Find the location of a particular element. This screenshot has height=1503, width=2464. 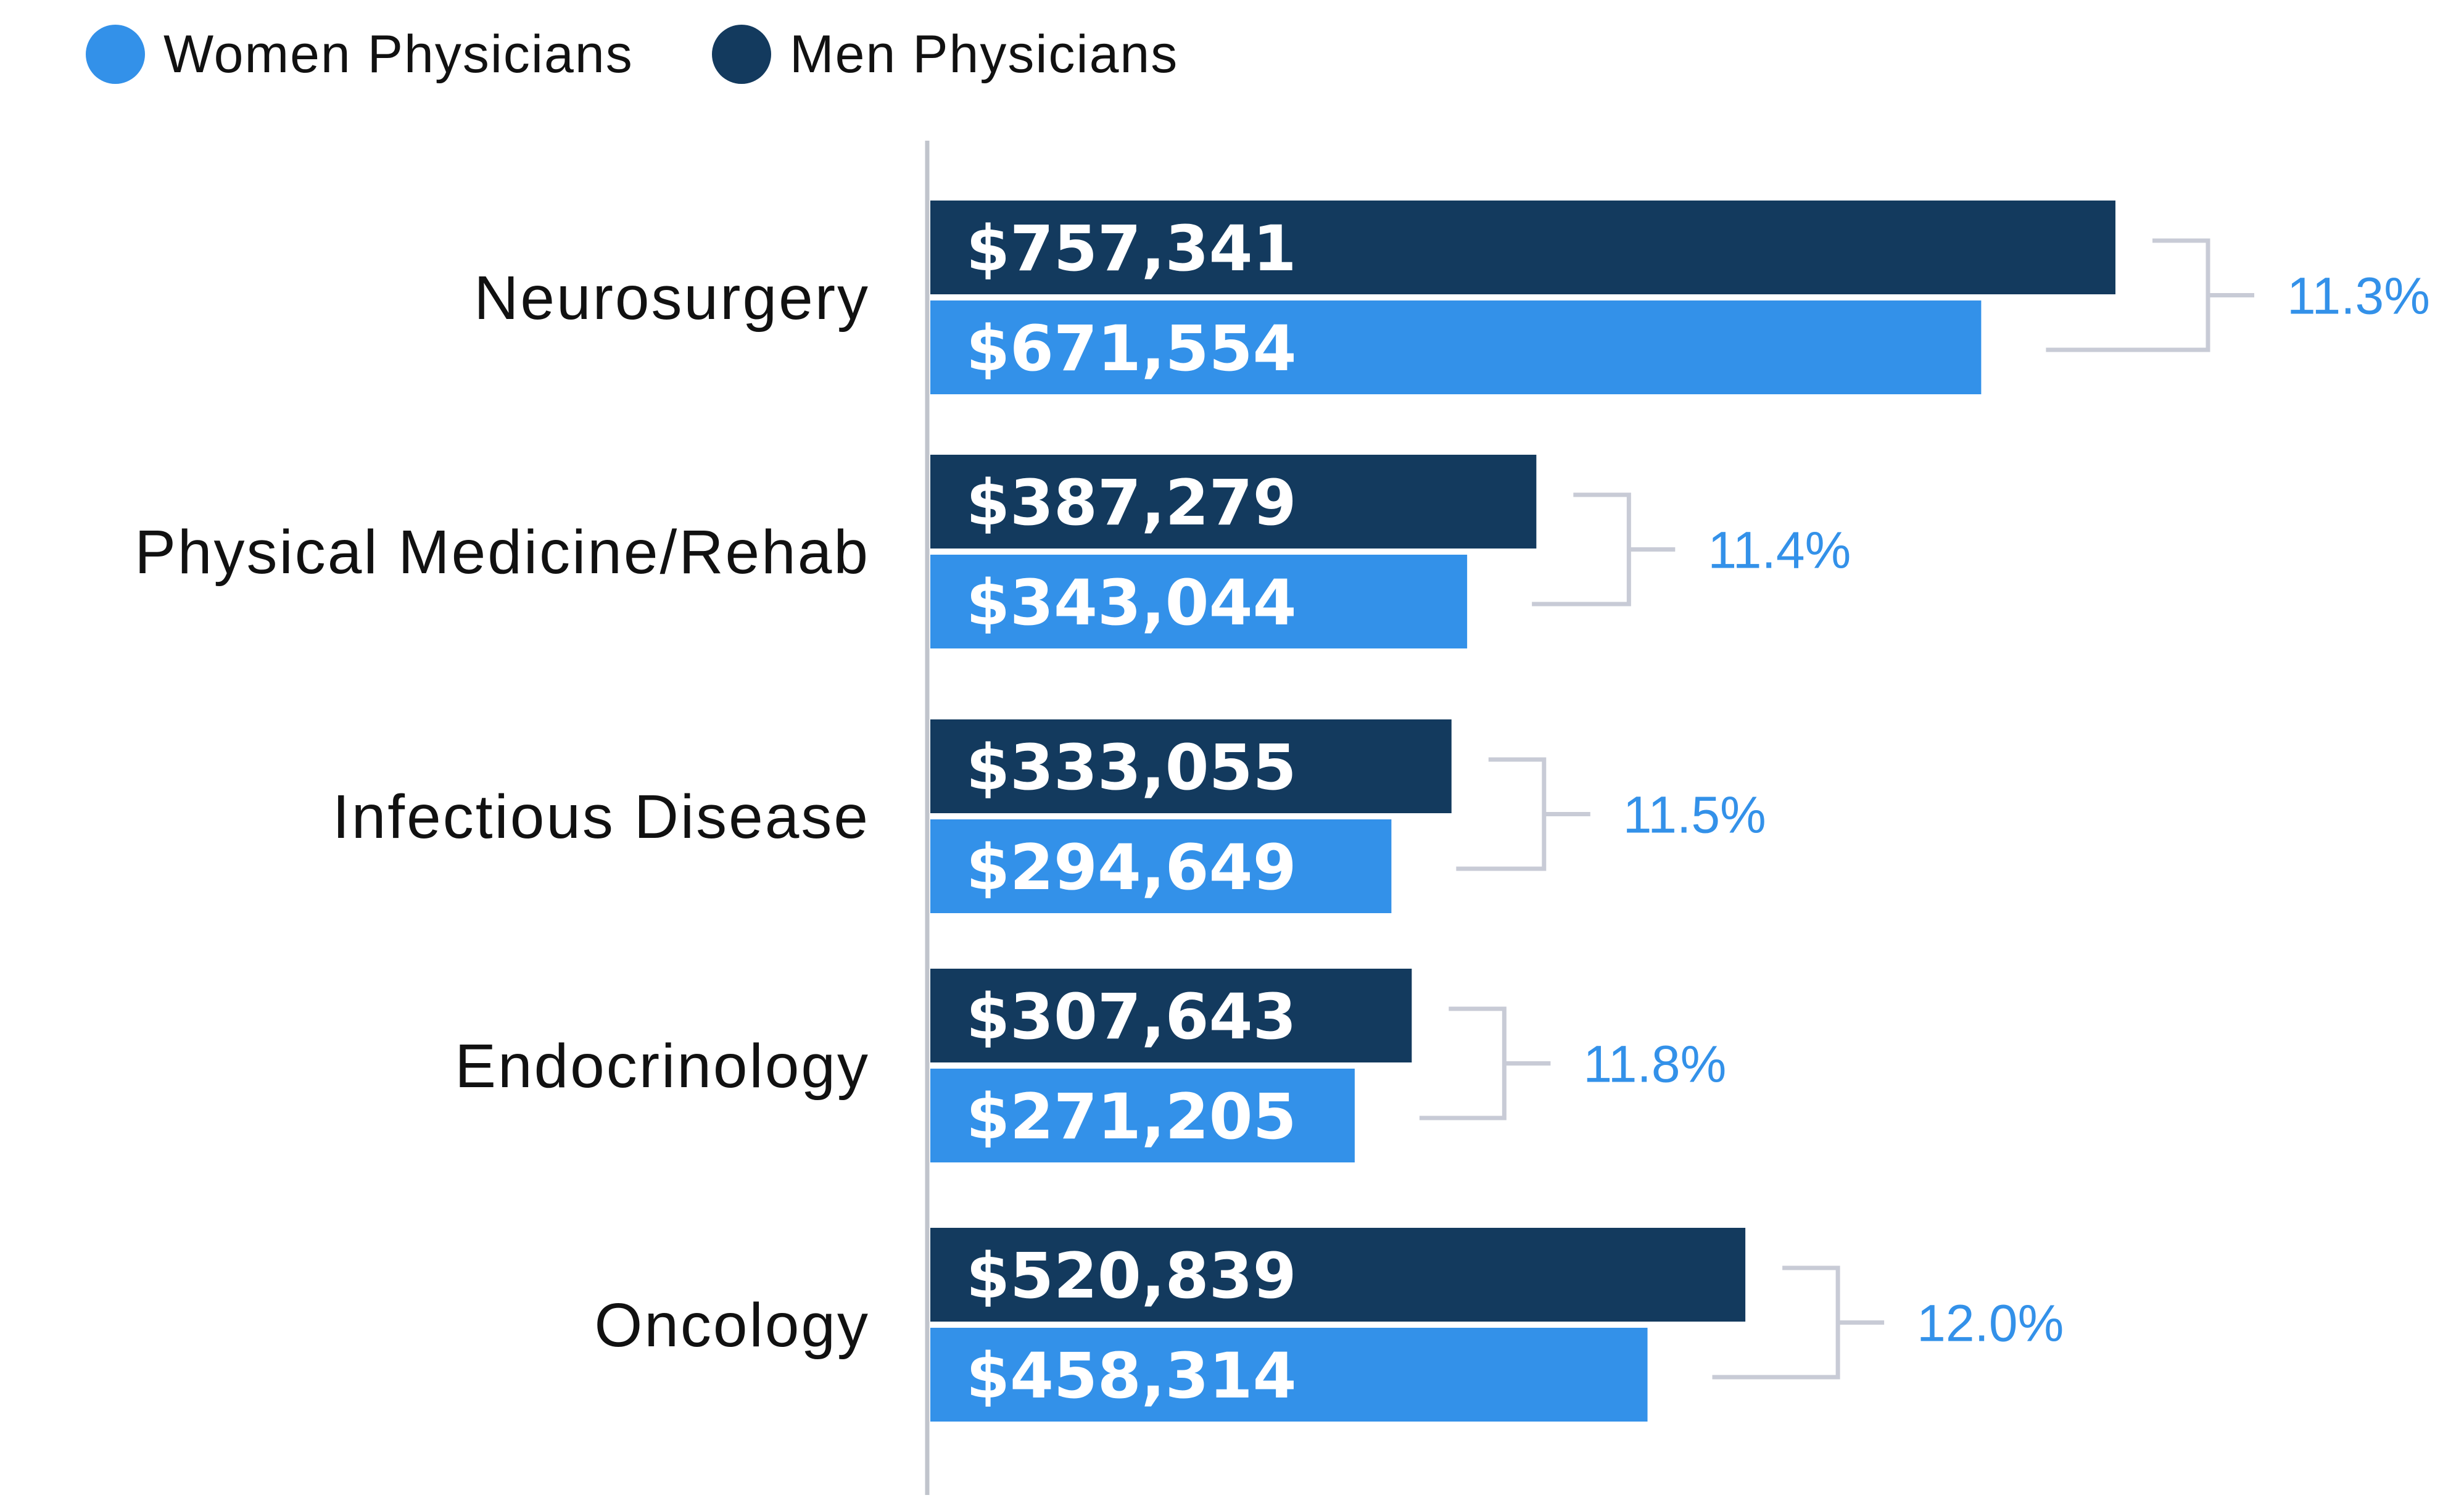

category-label: Physical Medicine/Rehab is located at coordinates (502, 552).